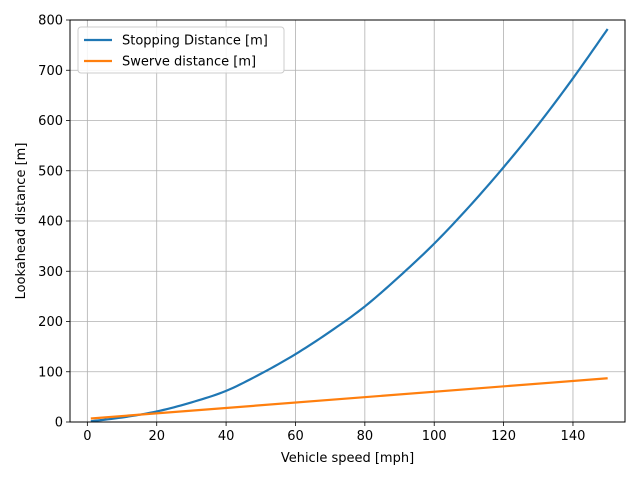  I want to click on legend: Stopping Distance [m] Swerve distance [m], so click(181, 50).